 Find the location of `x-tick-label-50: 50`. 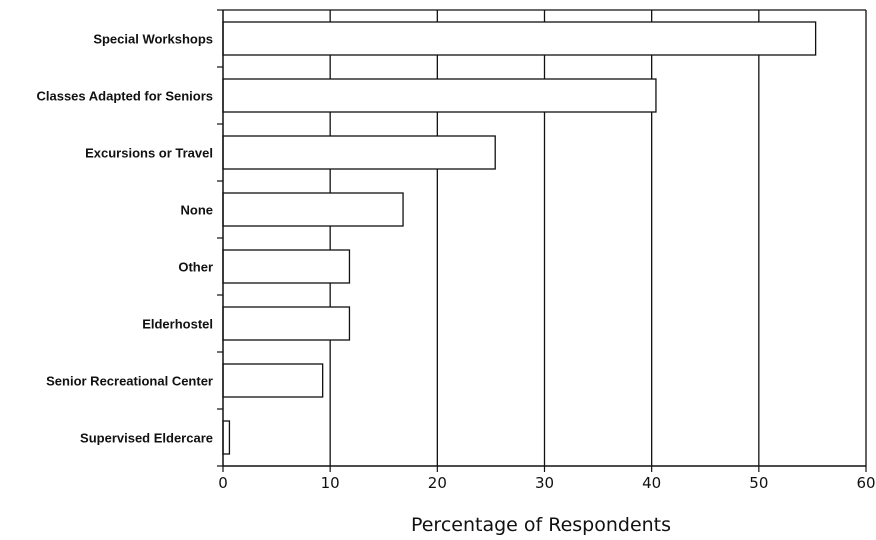

x-tick-label-50: 50 is located at coordinates (758, 483).